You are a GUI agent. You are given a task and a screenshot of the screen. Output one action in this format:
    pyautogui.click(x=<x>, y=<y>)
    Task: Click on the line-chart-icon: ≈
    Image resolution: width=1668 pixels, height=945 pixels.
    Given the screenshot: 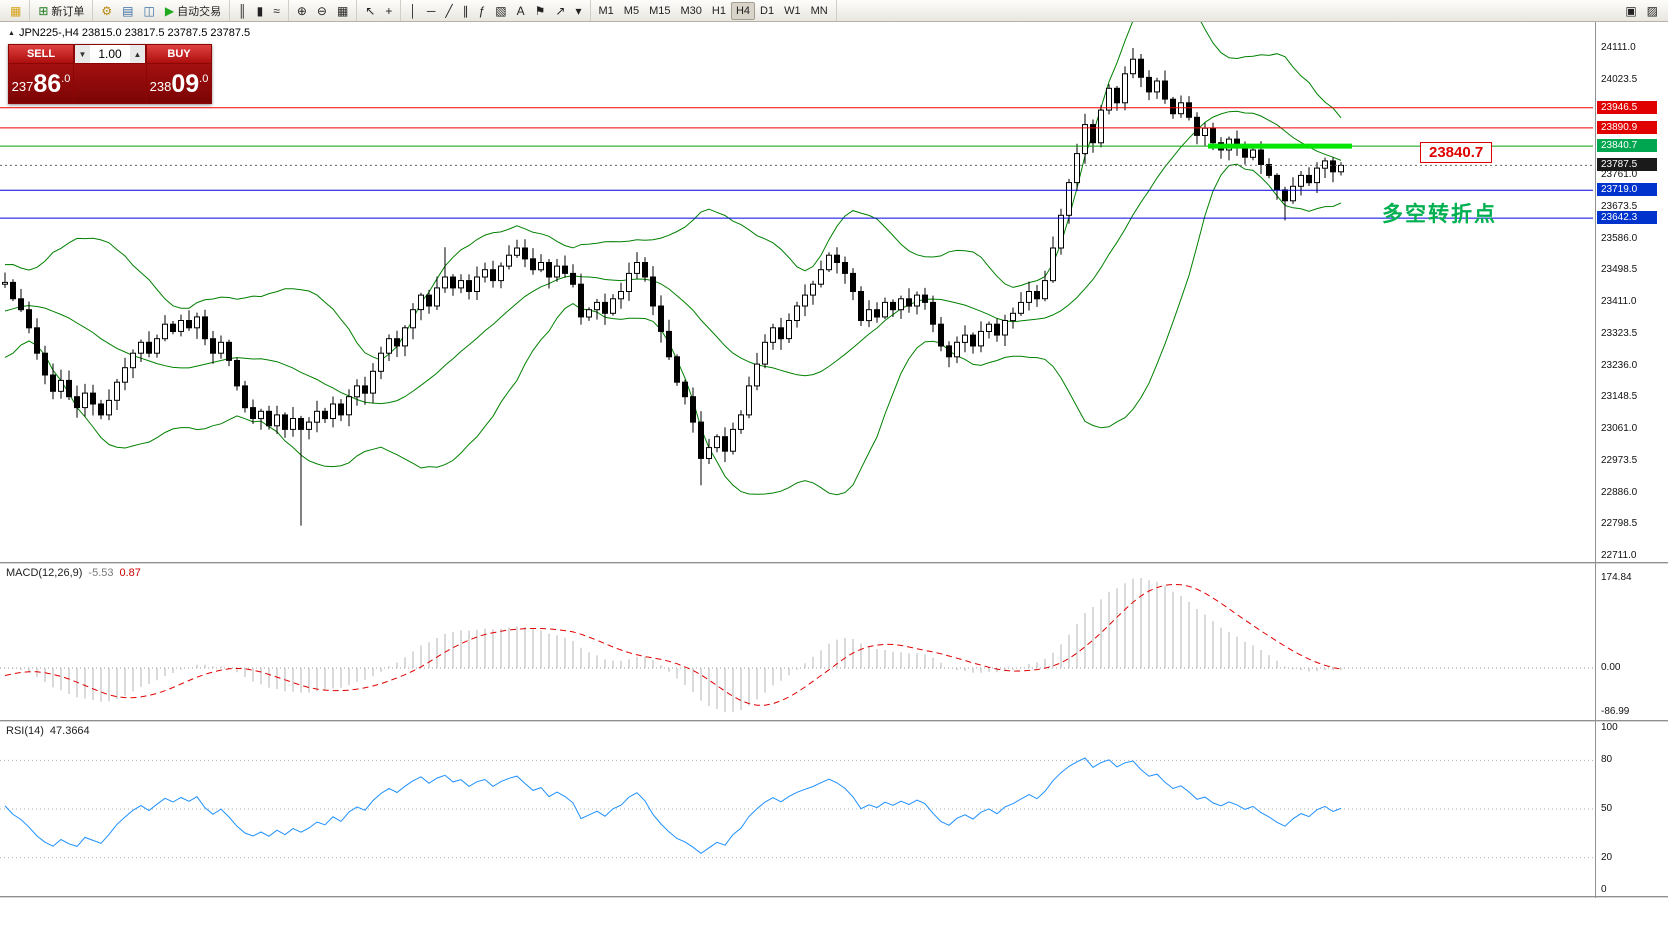 What is the action you would take?
    pyautogui.click(x=276, y=11)
    